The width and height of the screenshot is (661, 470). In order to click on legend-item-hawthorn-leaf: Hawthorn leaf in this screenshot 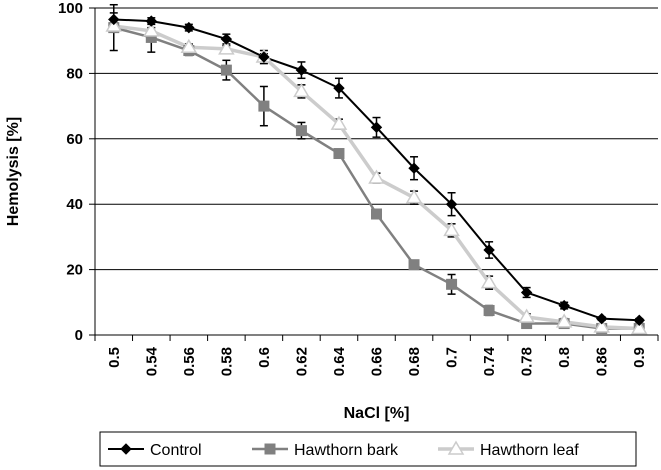, I will do `click(508, 449)`.